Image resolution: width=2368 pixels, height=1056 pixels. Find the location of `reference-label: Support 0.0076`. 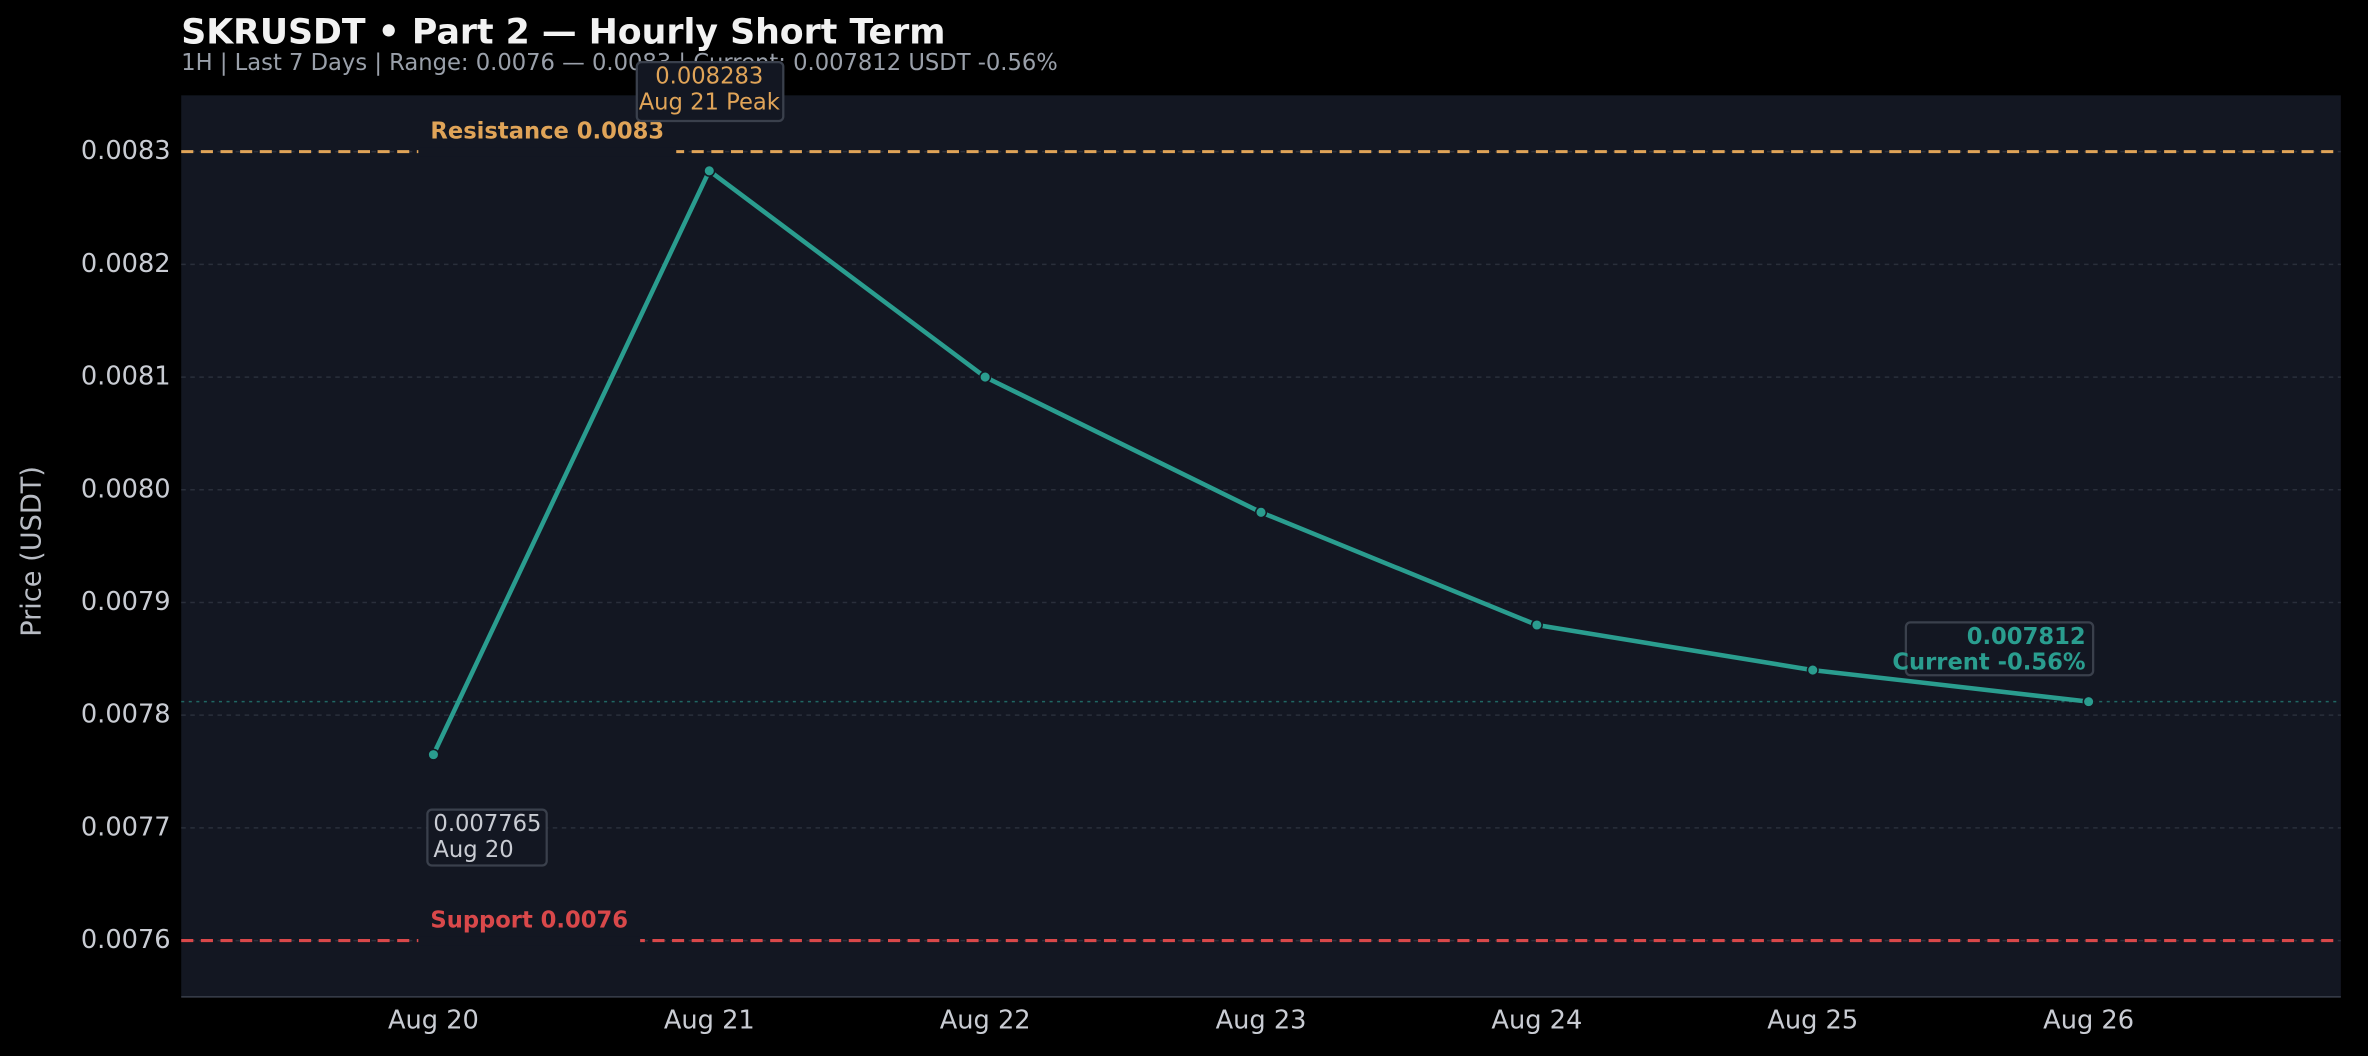

reference-label: Support 0.0076 is located at coordinates (529, 920).